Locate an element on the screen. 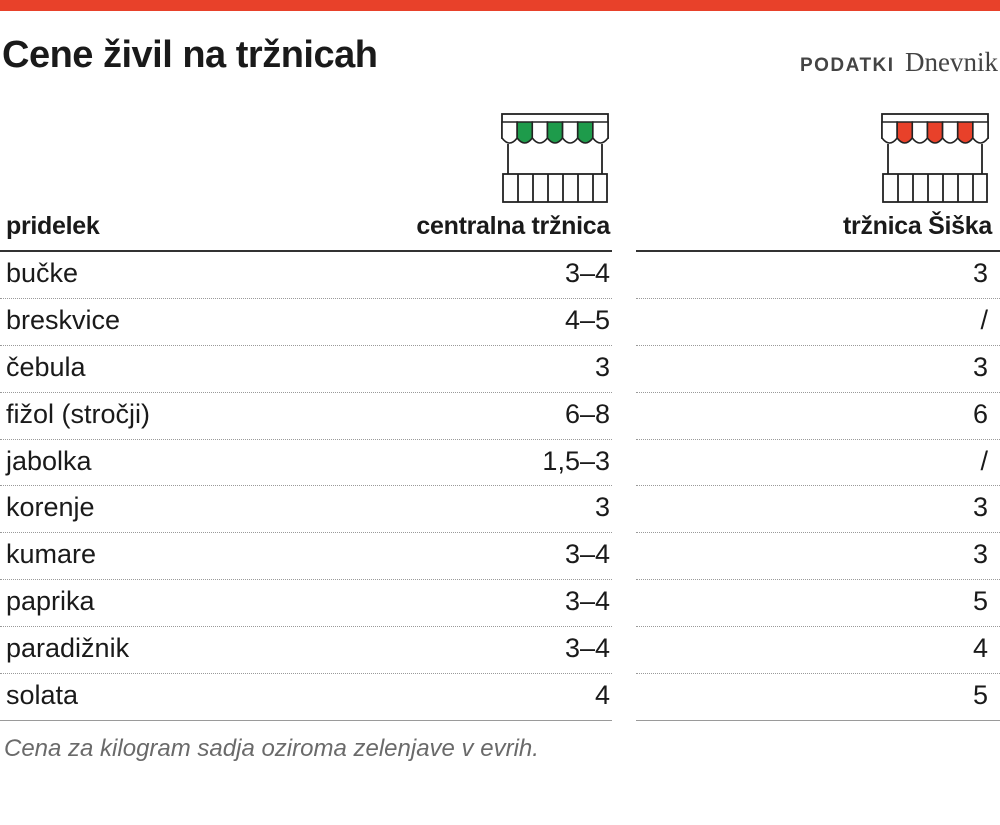  source-credit: PODATKI Dnevnik is located at coordinates (899, 62).